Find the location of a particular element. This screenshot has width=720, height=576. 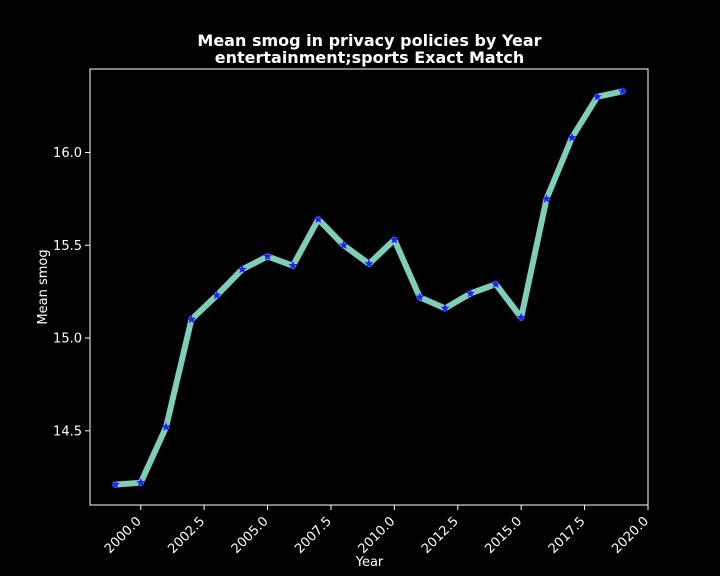

x-axis-label: Year is located at coordinates (369, 562).